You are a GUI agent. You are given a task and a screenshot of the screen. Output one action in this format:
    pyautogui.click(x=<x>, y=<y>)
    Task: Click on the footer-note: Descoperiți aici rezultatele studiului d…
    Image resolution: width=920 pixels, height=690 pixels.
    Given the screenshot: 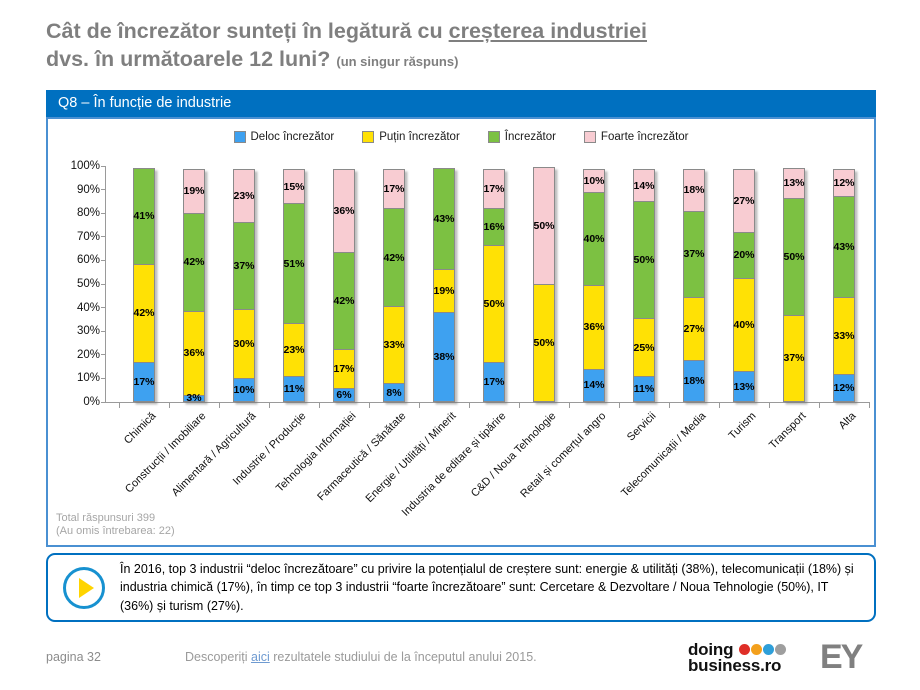 What is the action you would take?
    pyautogui.click(x=361, y=657)
    